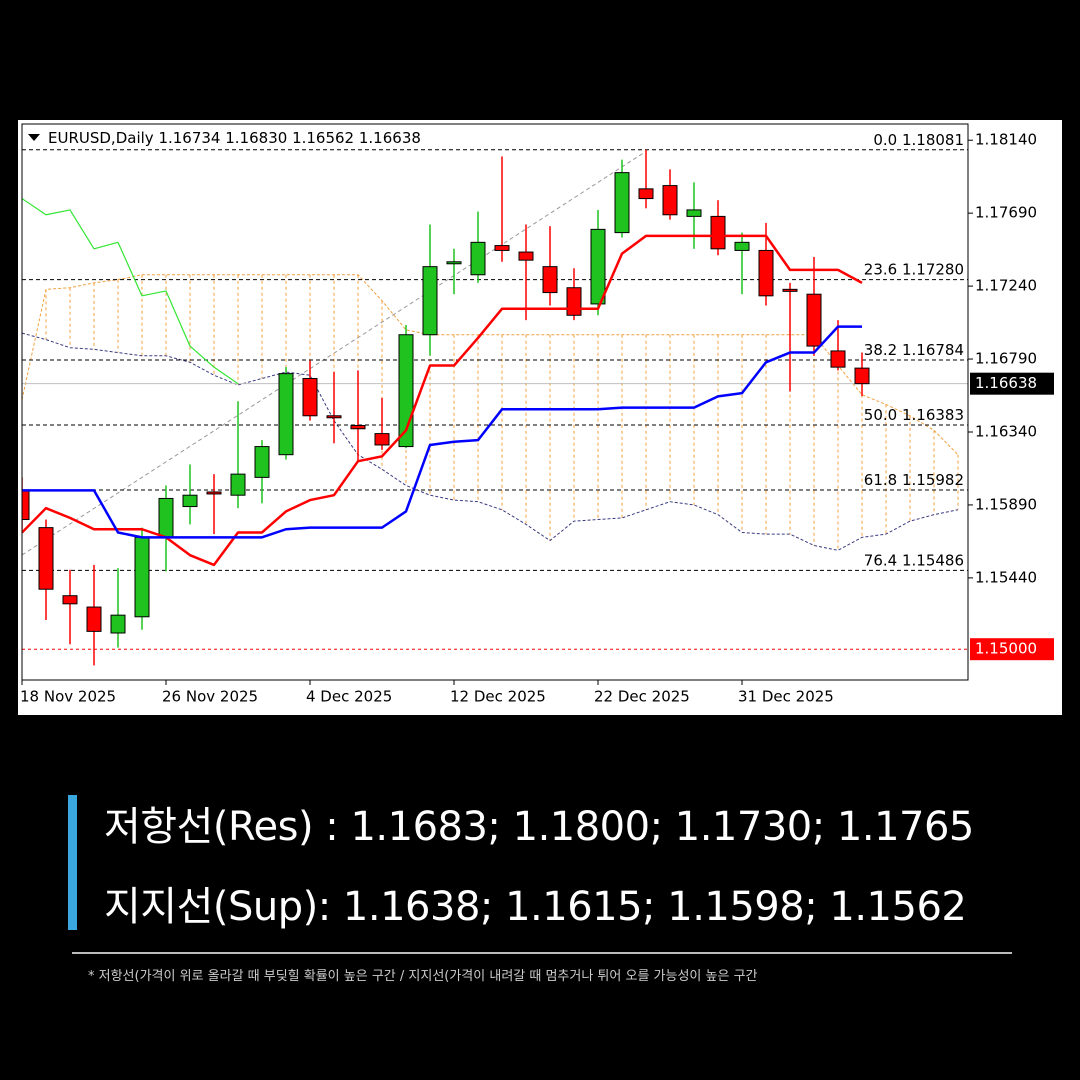 This screenshot has width=1080, height=1080. I want to click on y-tick-label: 1.18140, so click(1006, 140).